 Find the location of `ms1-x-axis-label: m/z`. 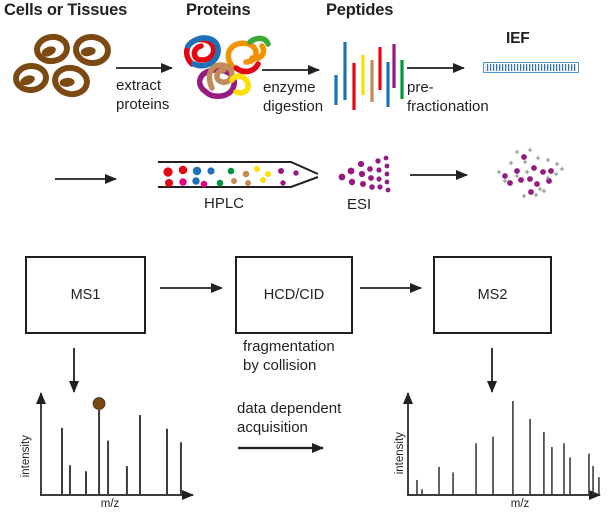

ms1-x-axis-label: m/z is located at coordinates (110, 504).